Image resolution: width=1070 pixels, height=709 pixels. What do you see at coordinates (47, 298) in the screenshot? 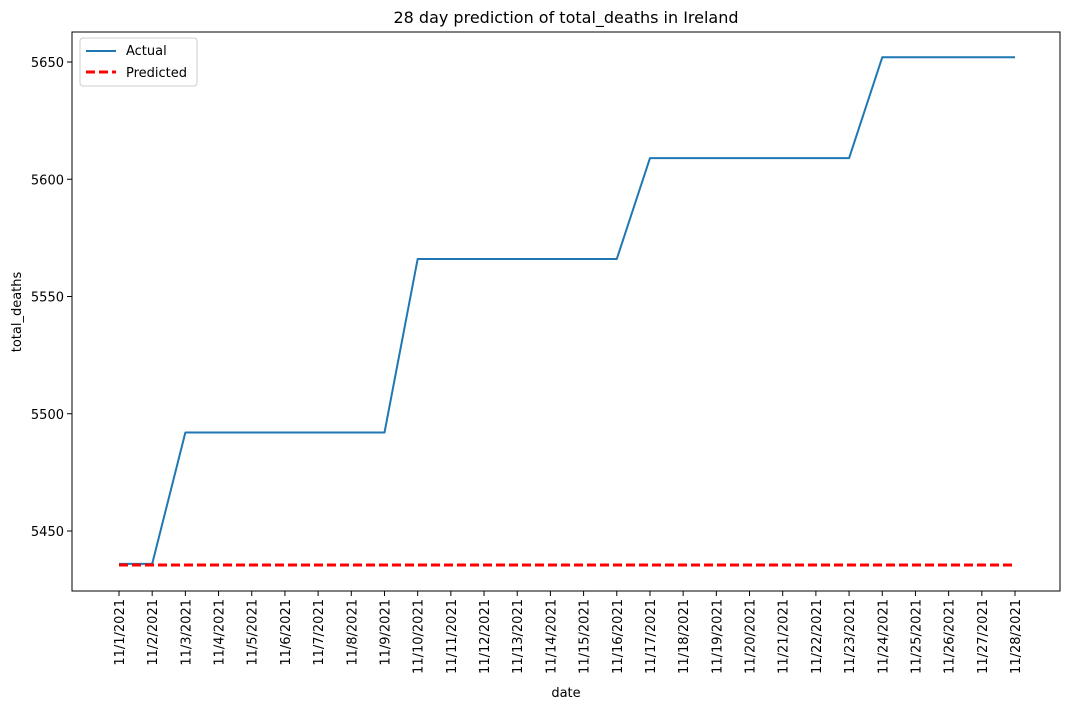
I see `y-tick-label: 5550` at bounding box center [47, 298].